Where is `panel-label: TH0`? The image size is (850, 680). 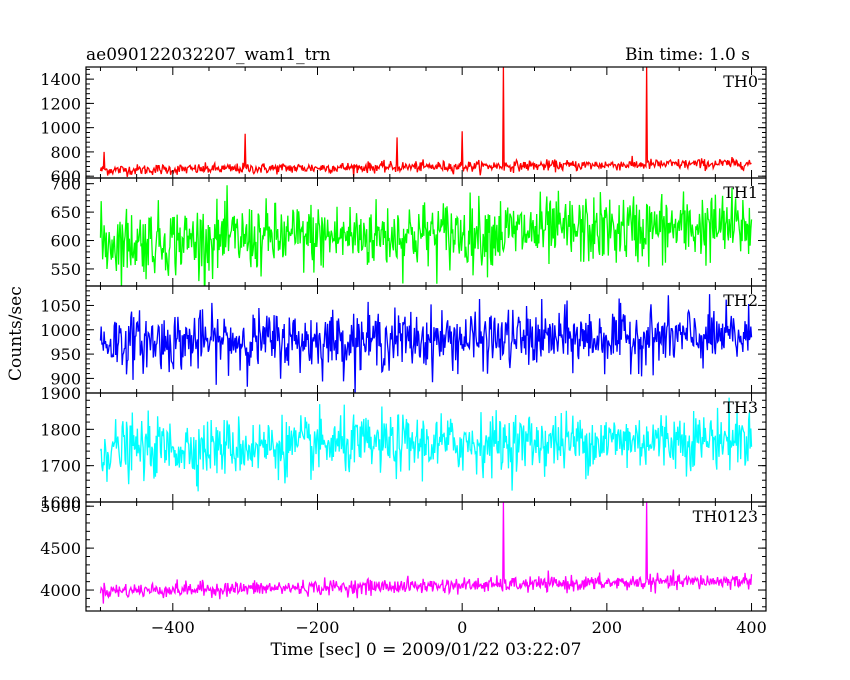 panel-label: TH0 is located at coordinates (740, 81).